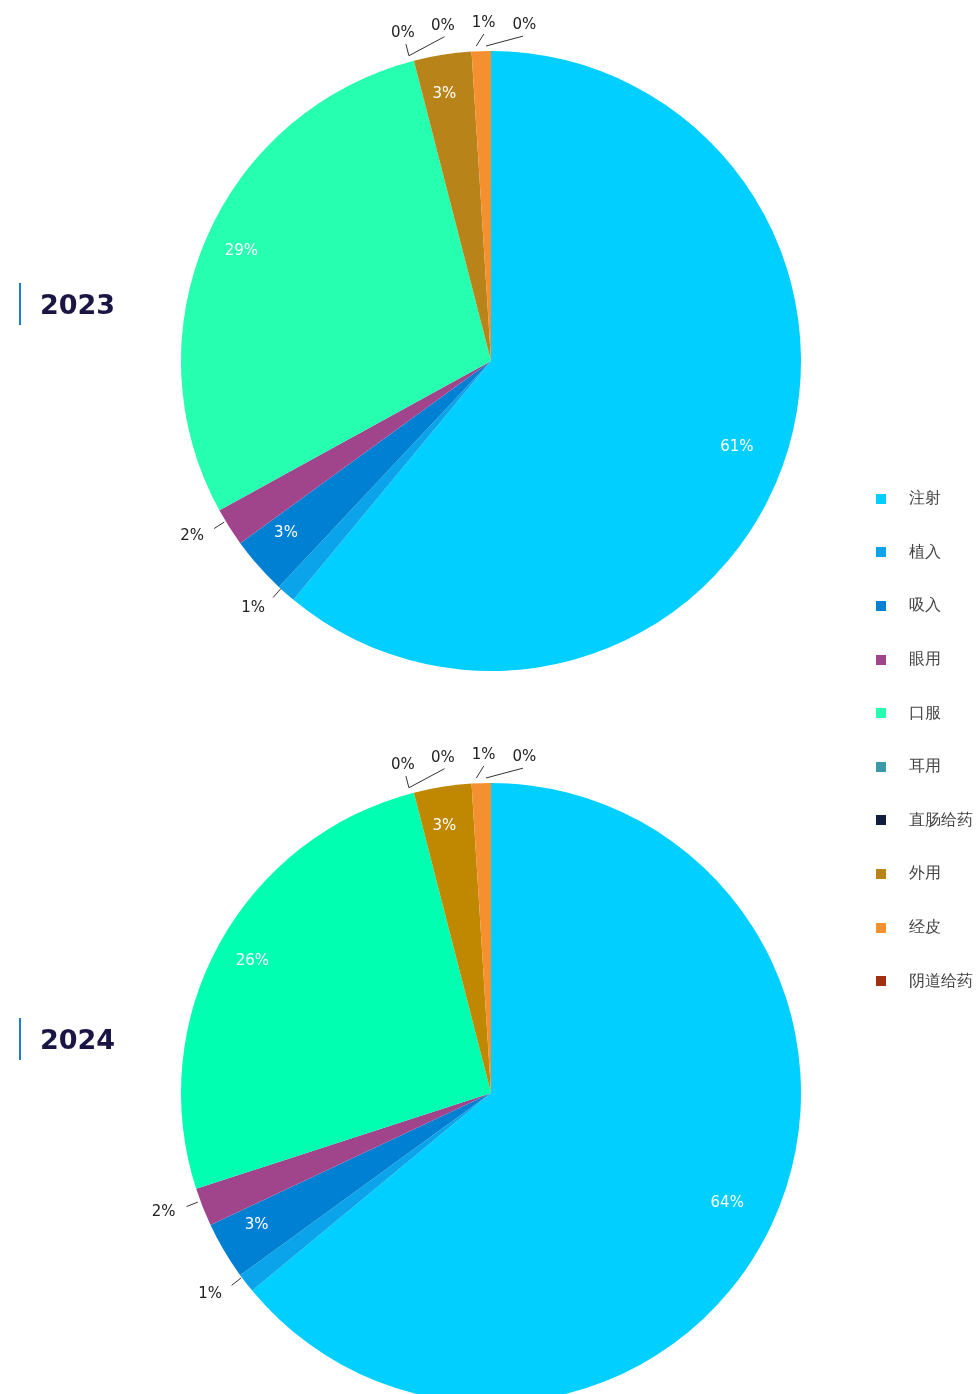 The image size is (977, 1394). Describe the element at coordinates (252, 959) in the screenshot. I see `data-label: 26%` at that location.